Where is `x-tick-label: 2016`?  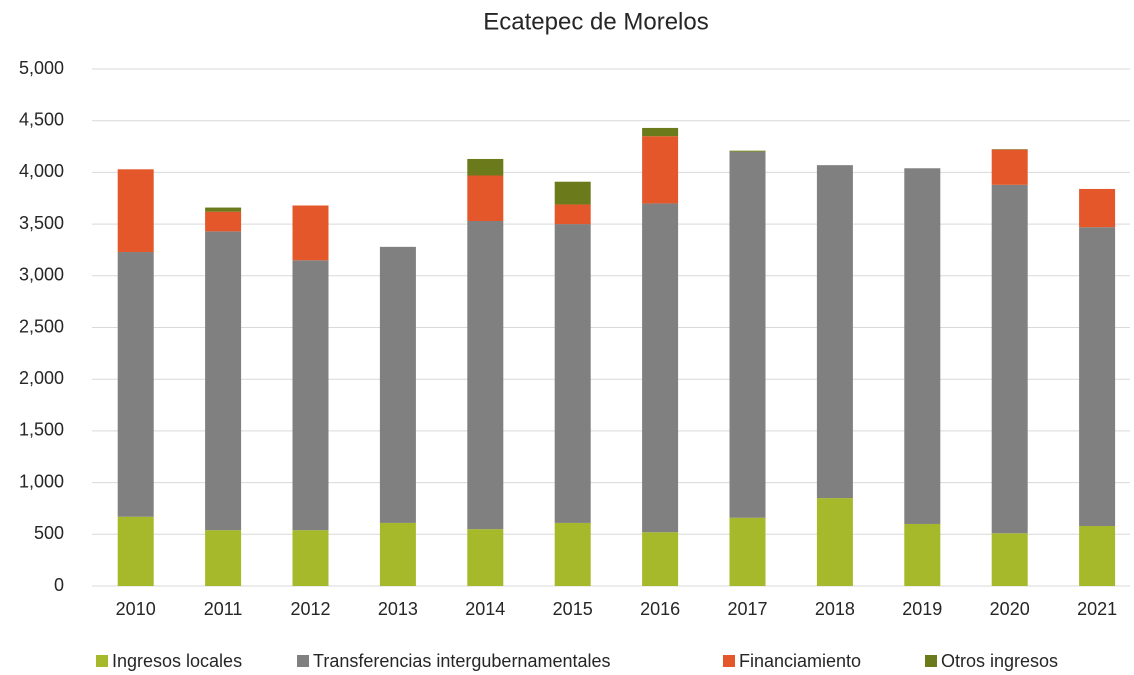
x-tick-label: 2016 is located at coordinates (660, 609).